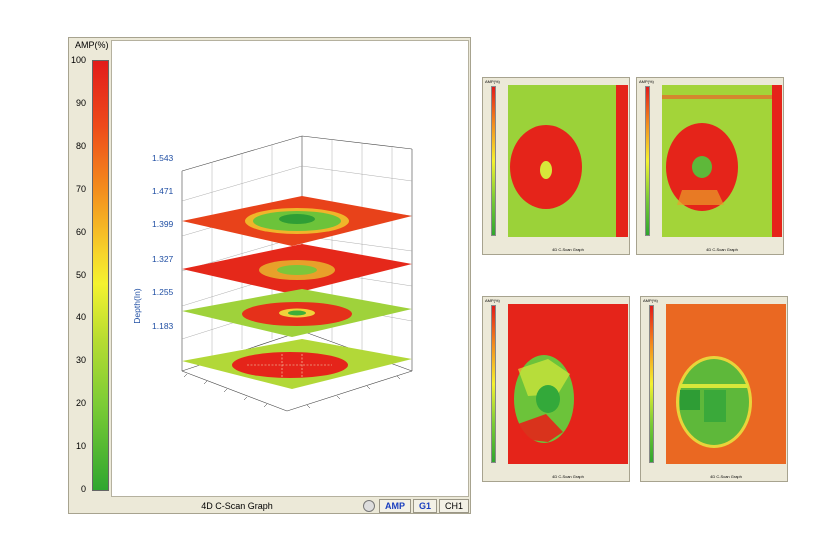 The image size is (828, 552). What do you see at coordinates (453, 506) in the screenshot?
I see `ch1-button: CH1` at bounding box center [453, 506].